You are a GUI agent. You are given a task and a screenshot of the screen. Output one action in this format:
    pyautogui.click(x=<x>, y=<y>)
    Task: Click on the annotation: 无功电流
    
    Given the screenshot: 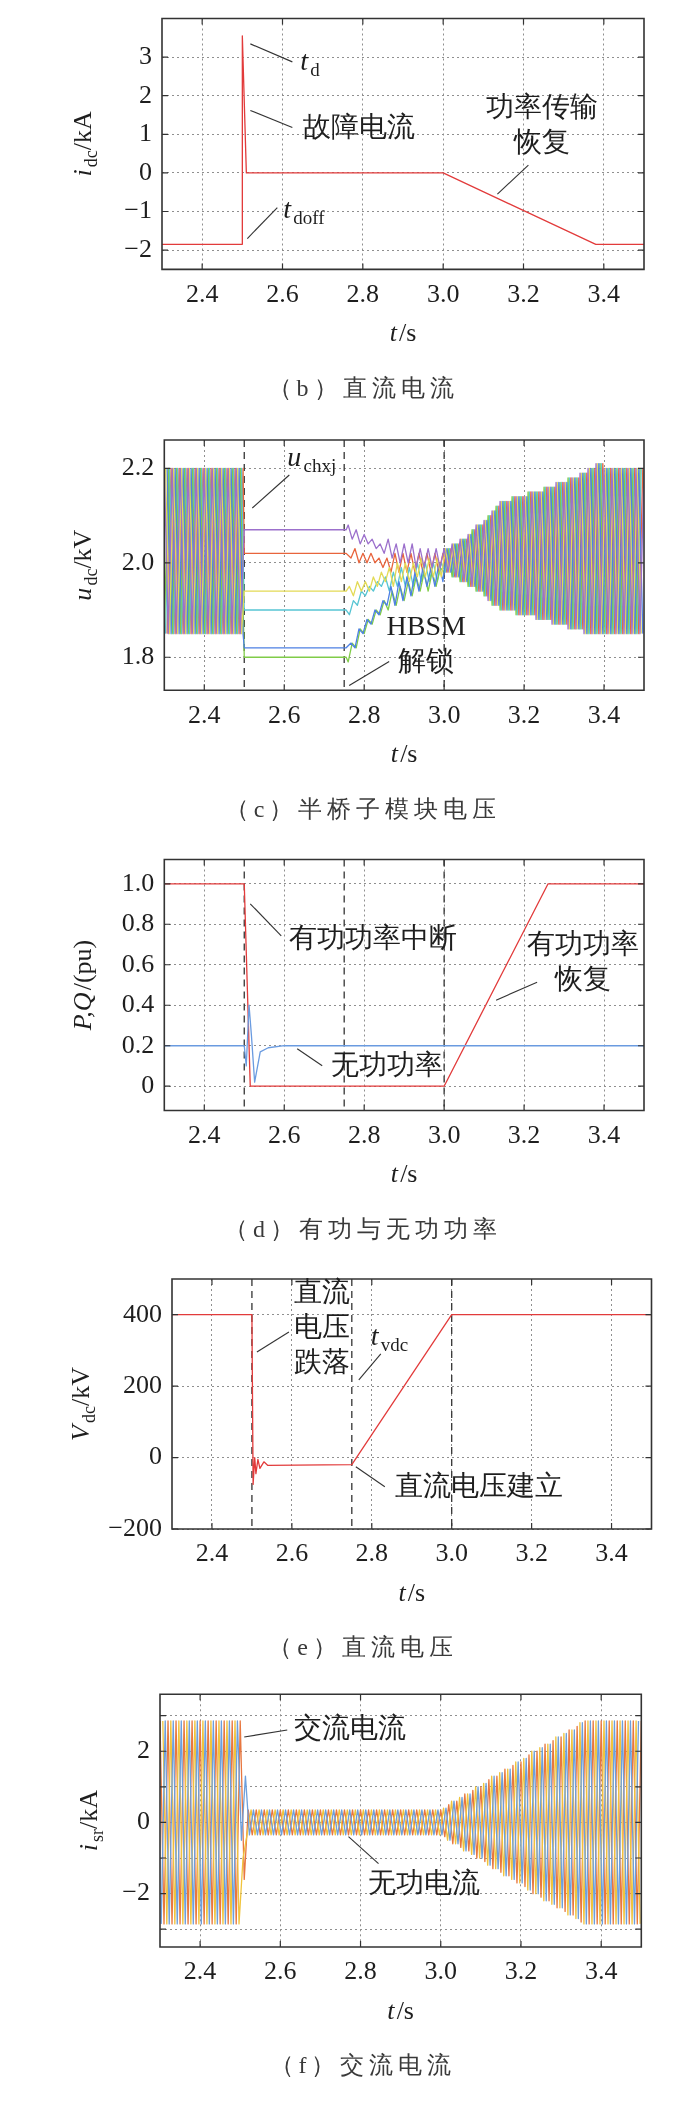 What is the action you would take?
    pyautogui.click(x=423, y=1883)
    